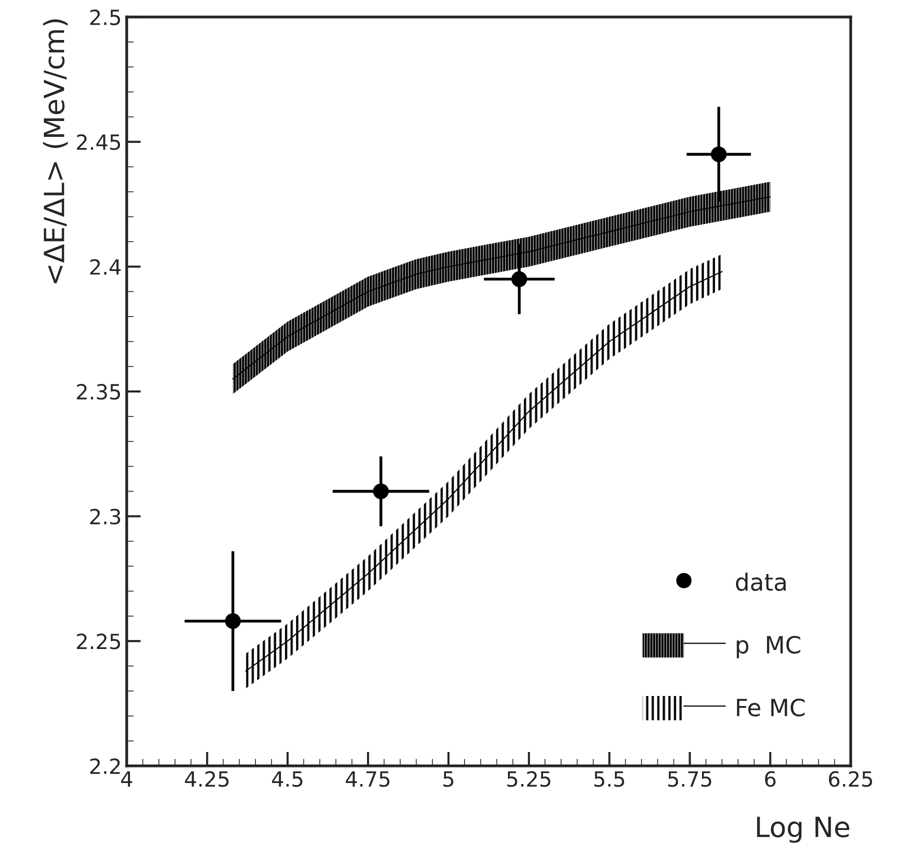 This screenshot has width=905, height=851. Describe the element at coordinates (55, 151) in the screenshot. I see `y-axis-title: <ΔE/ΔL> (MeV/cm)` at that location.